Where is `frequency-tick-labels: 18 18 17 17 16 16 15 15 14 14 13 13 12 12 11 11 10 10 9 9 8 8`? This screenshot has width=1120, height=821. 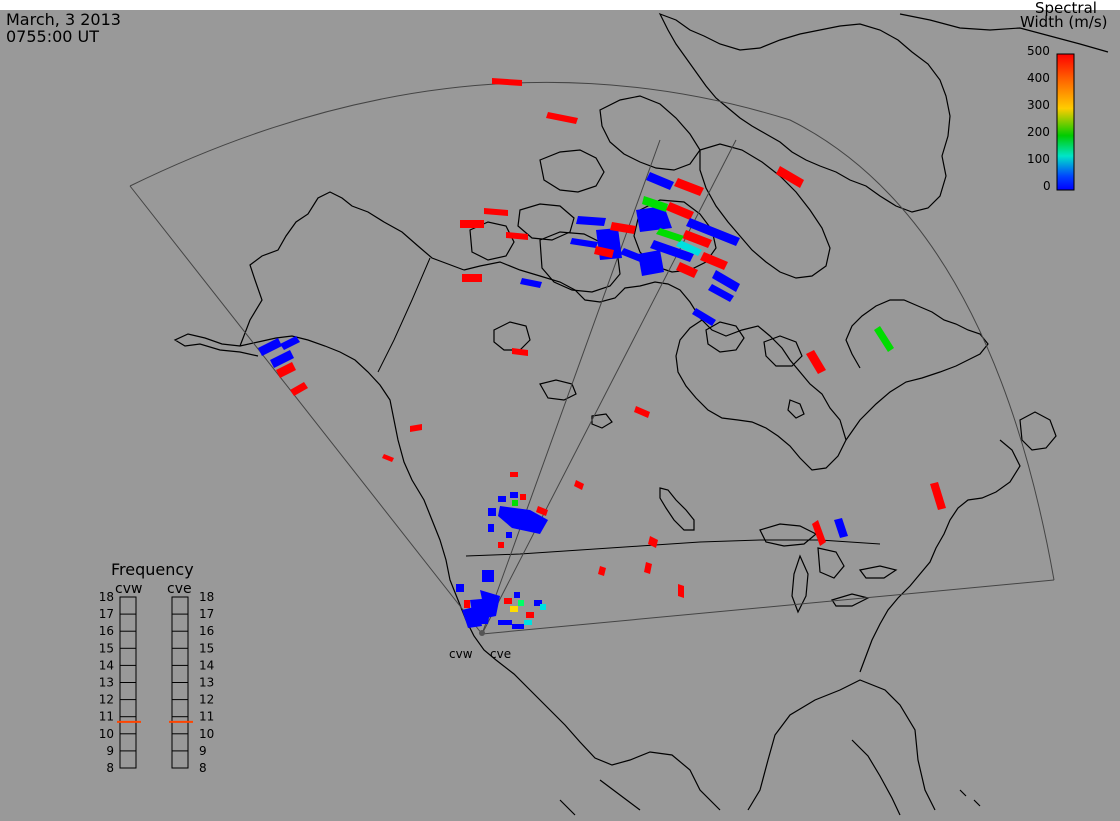
frequency-tick-labels: 18 18 17 17 16 16 15 15 14 14 13 13 12 12 11 11 10 10 9 9 8 8 is located at coordinates (157, 682).